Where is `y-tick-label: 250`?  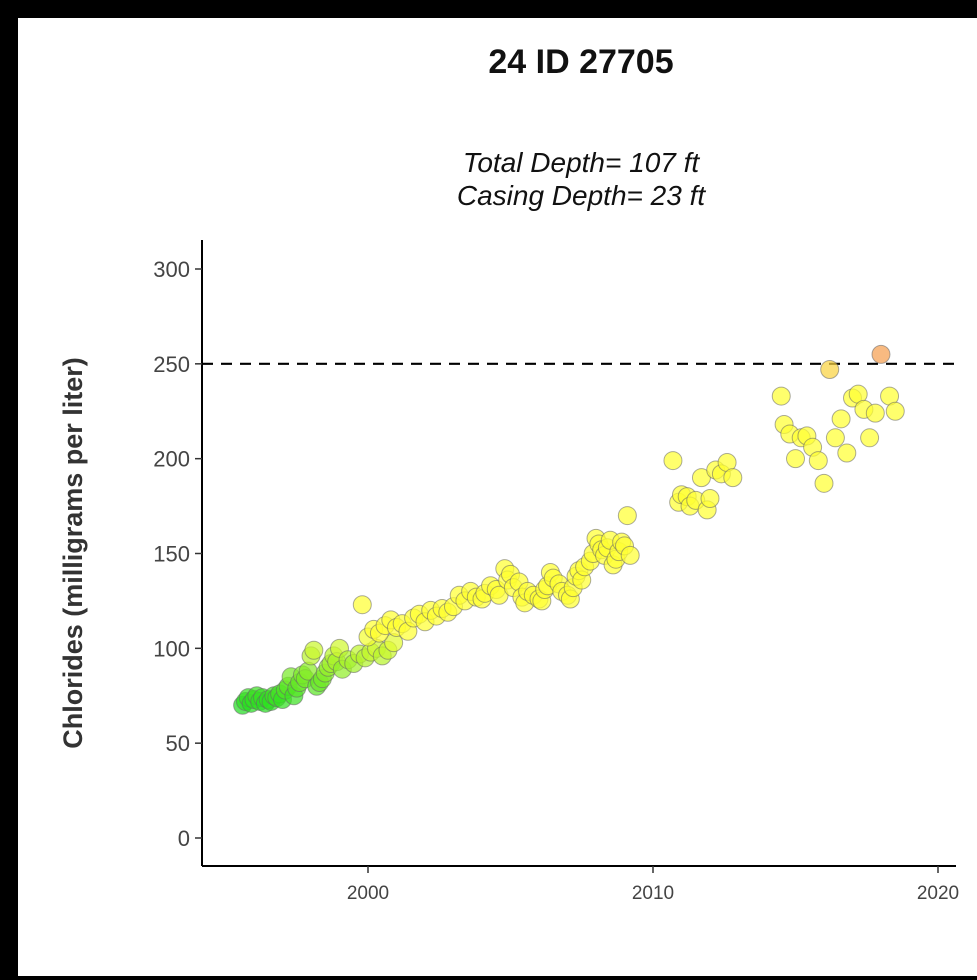 y-tick-label: 250 is located at coordinates (171, 364).